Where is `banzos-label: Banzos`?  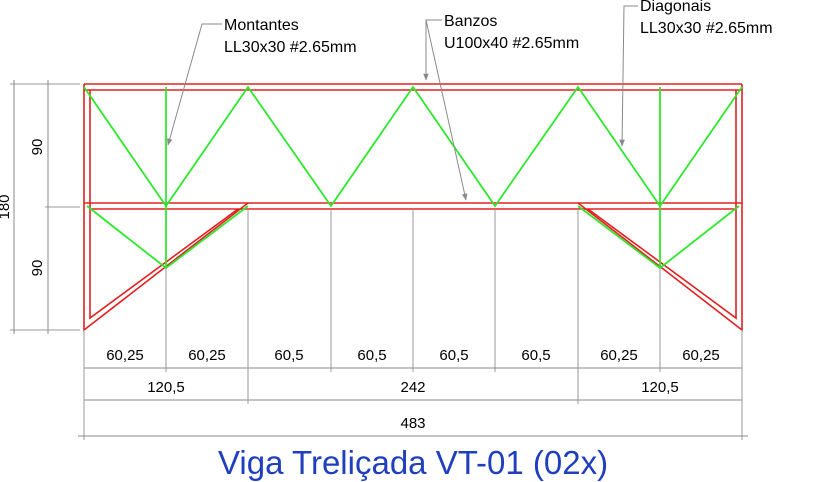 banzos-label: Banzos is located at coordinates (470, 21).